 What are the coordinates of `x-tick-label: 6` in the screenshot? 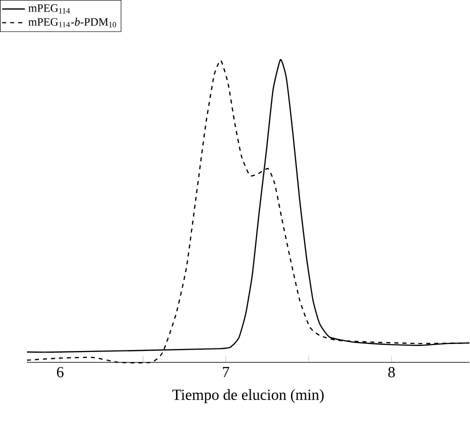 It's located at (60, 372).